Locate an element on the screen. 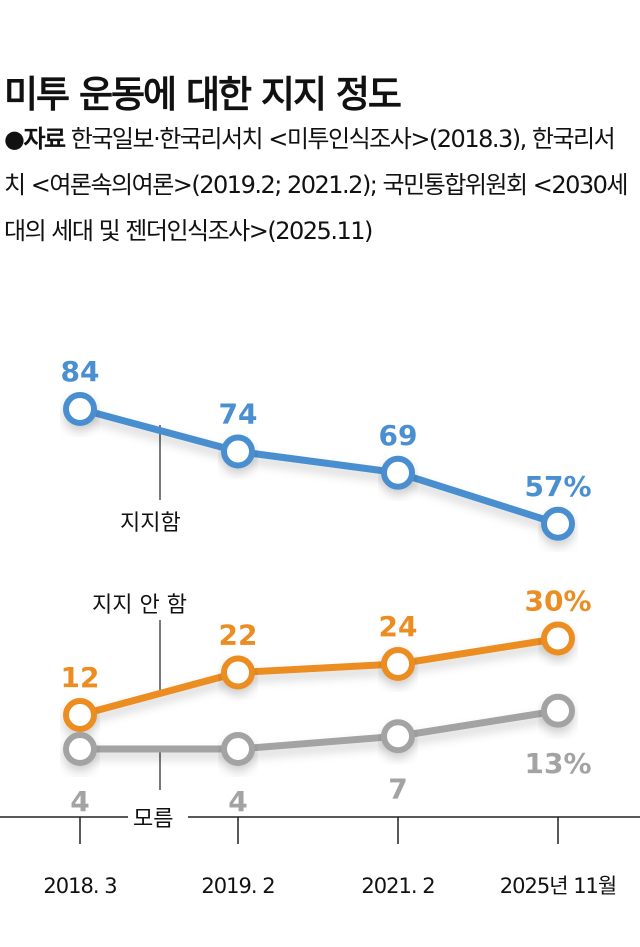 The image size is (640, 947). x-tick-label: 2018. 3 is located at coordinates (79, 886).